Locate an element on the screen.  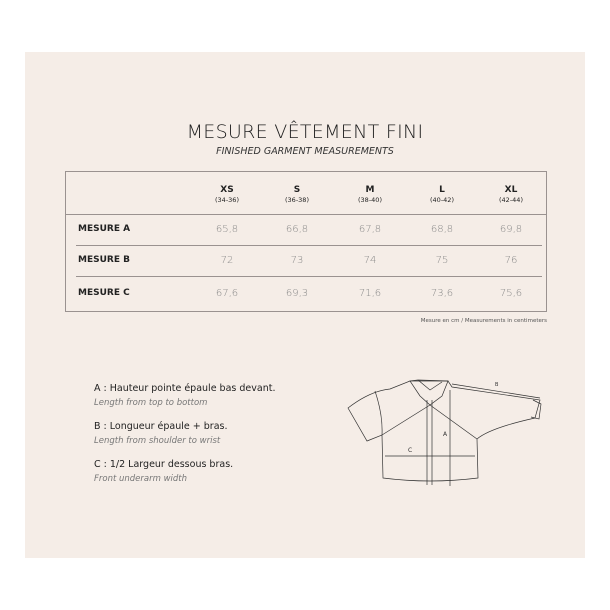
cuff-right is located at coordinates (536, 409).